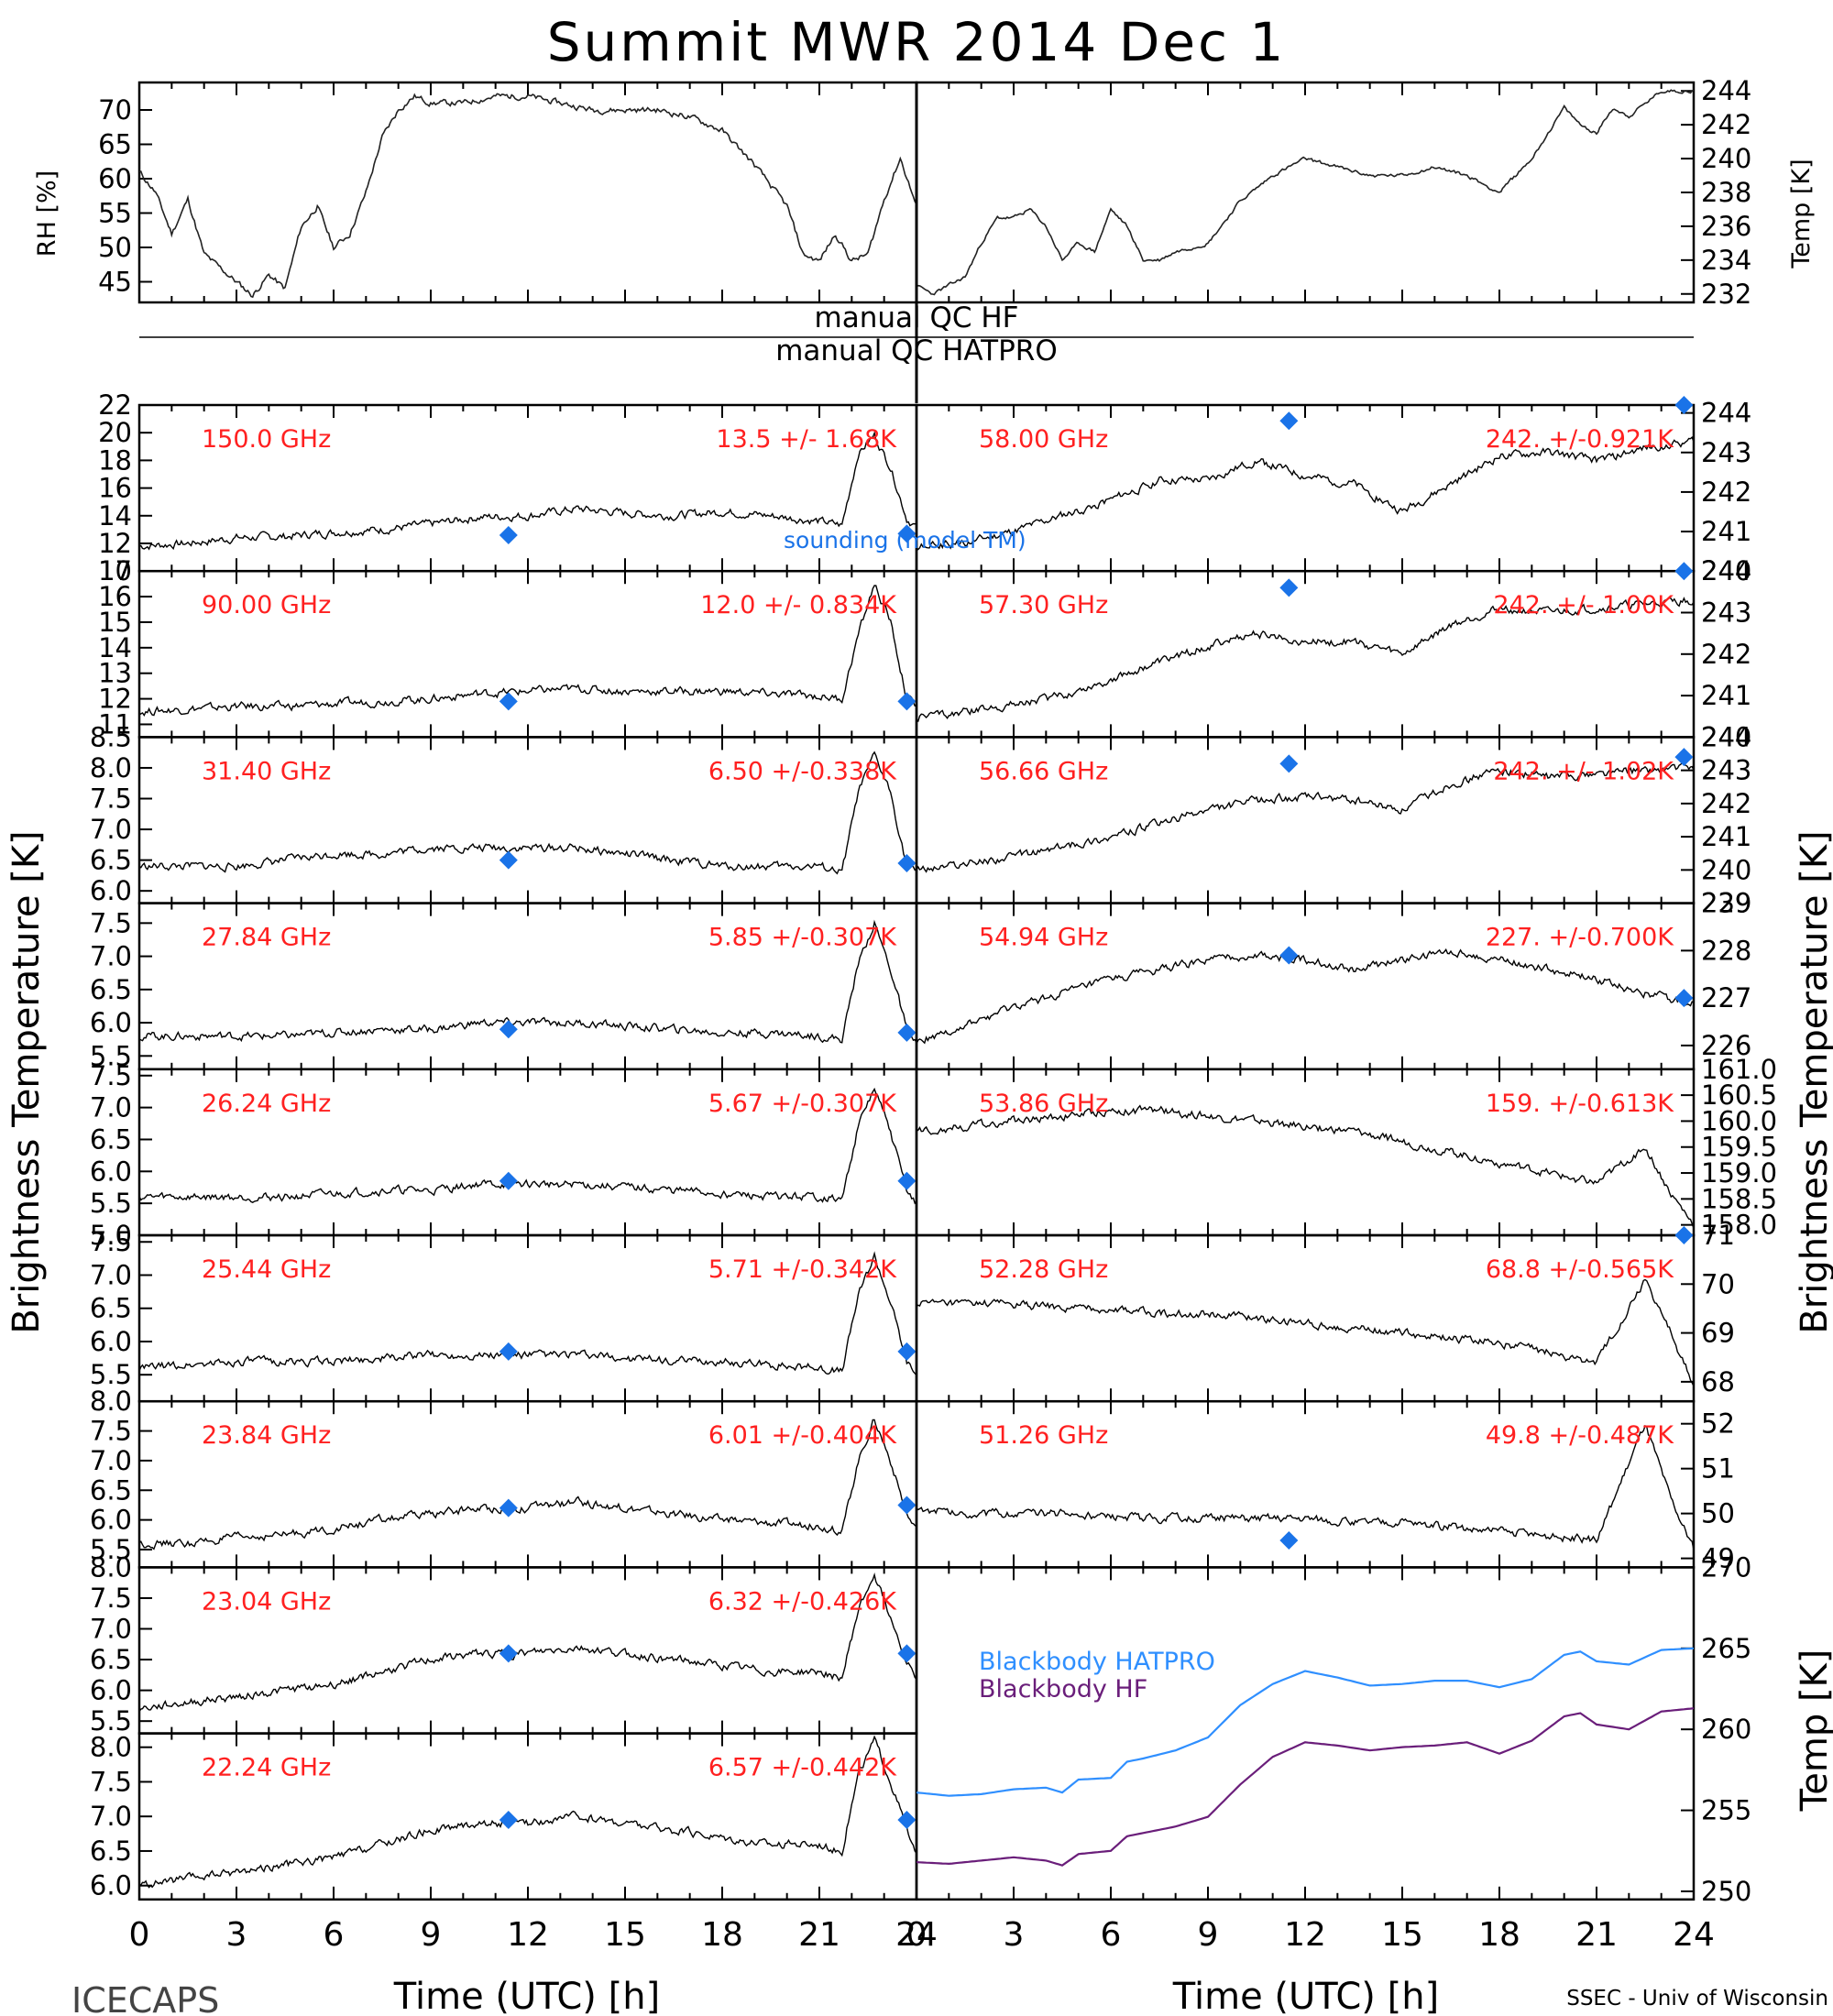 This screenshot has width=1833, height=2016. I want to click on y-tick-label: 243, so click(1726, 613).